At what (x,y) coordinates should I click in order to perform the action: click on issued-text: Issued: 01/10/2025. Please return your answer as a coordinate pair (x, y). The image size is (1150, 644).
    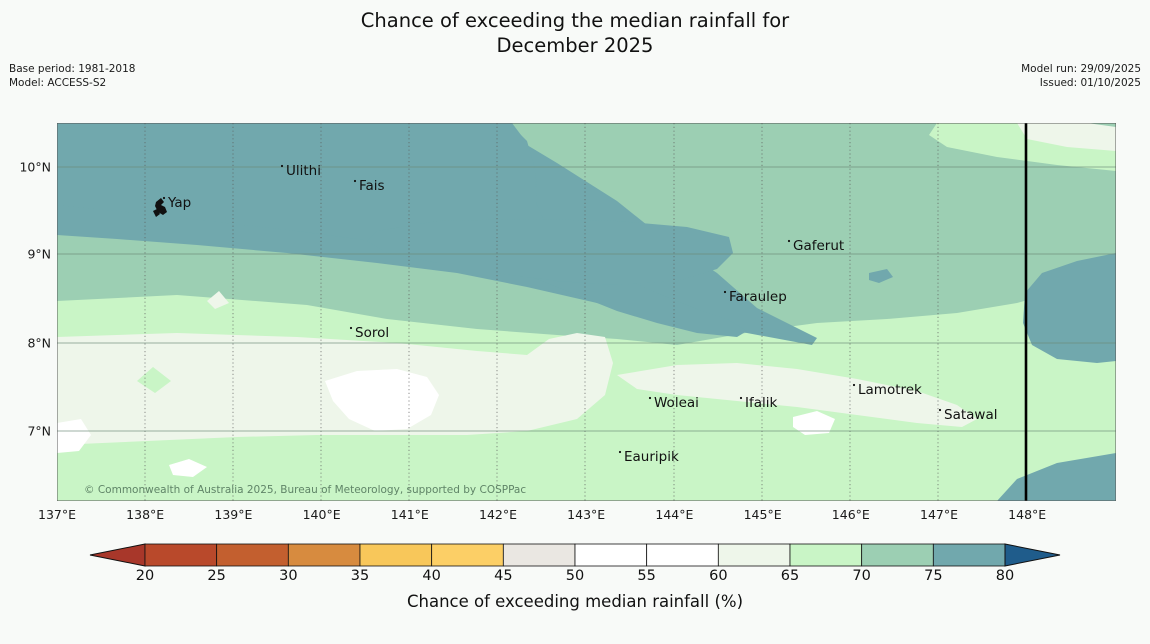
    Looking at the image, I should click on (1090, 82).